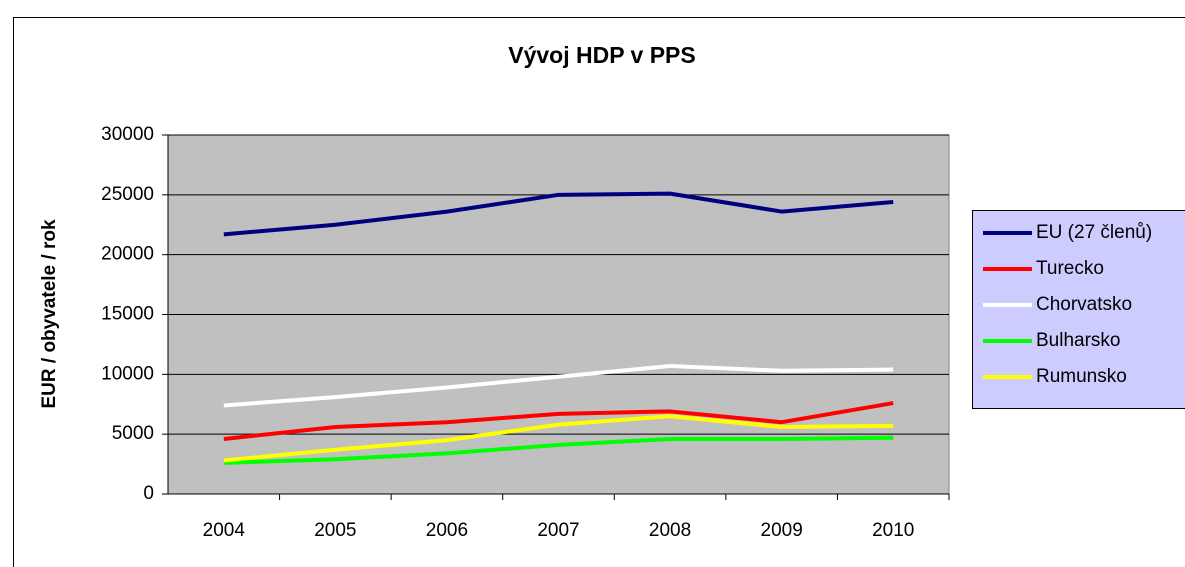 The height and width of the screenshot is (567, 1185). Describe the element at coordinates (133, 433) in the screenshot. I see `y-tick-label: 5000` at that location.